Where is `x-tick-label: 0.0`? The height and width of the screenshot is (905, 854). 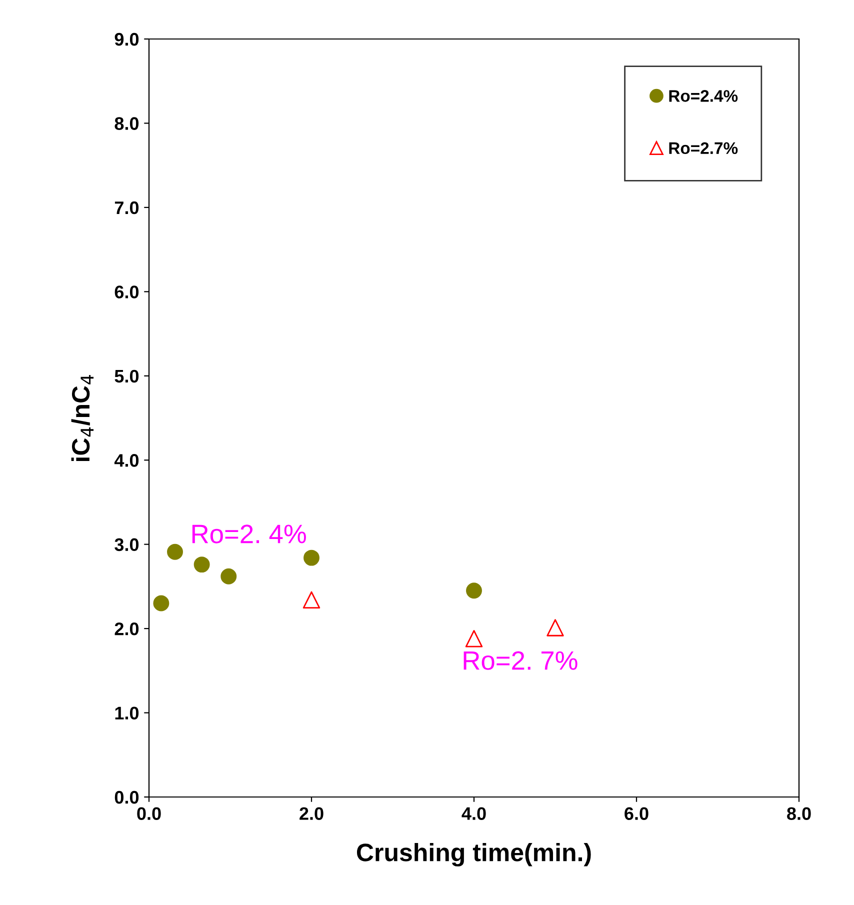 x-tick-label: 0.0 is located at coordinates (149, 813).